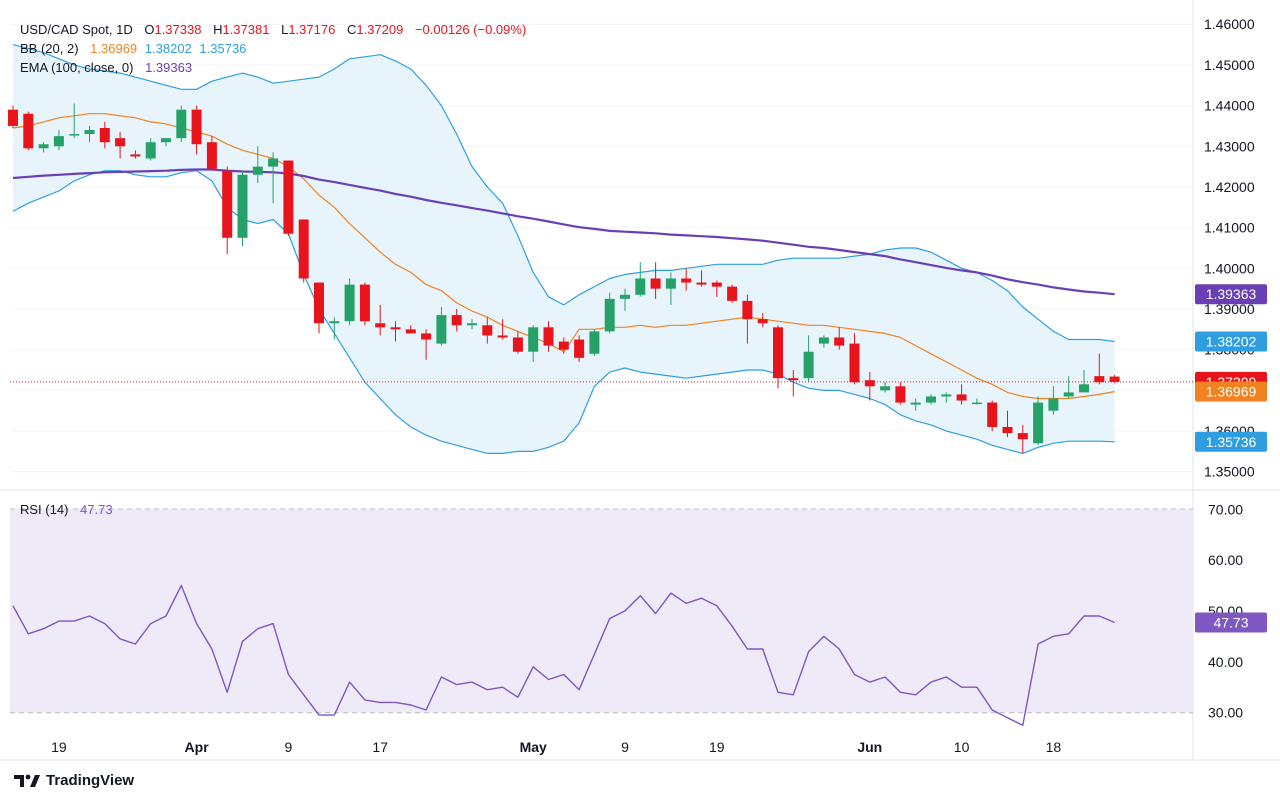  What do you see at coordinates (149, 29) in the screenshot?
I see `open-label: O` at bounding box center [149, 29].